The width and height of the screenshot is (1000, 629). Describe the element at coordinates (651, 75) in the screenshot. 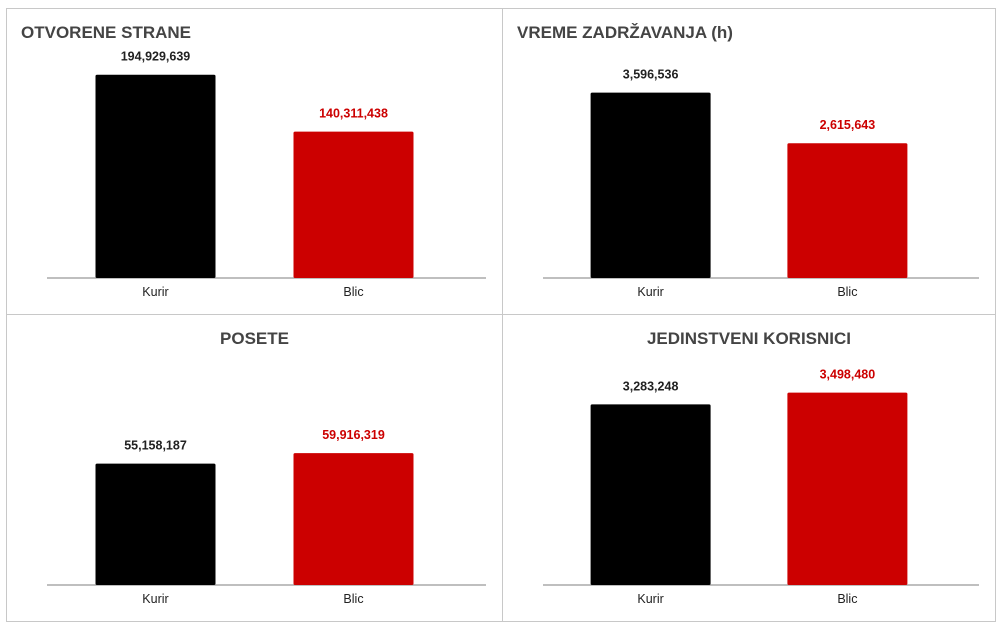

I see `value-label-kurir: 3,596,536` at that location.